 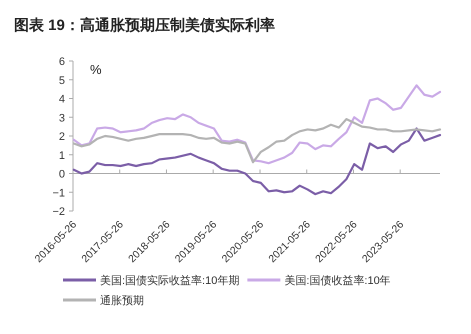 What do you see at coordinates (61, 100) in the screenshot?
I see `ytick: 4` at bounding box center [61, 100].